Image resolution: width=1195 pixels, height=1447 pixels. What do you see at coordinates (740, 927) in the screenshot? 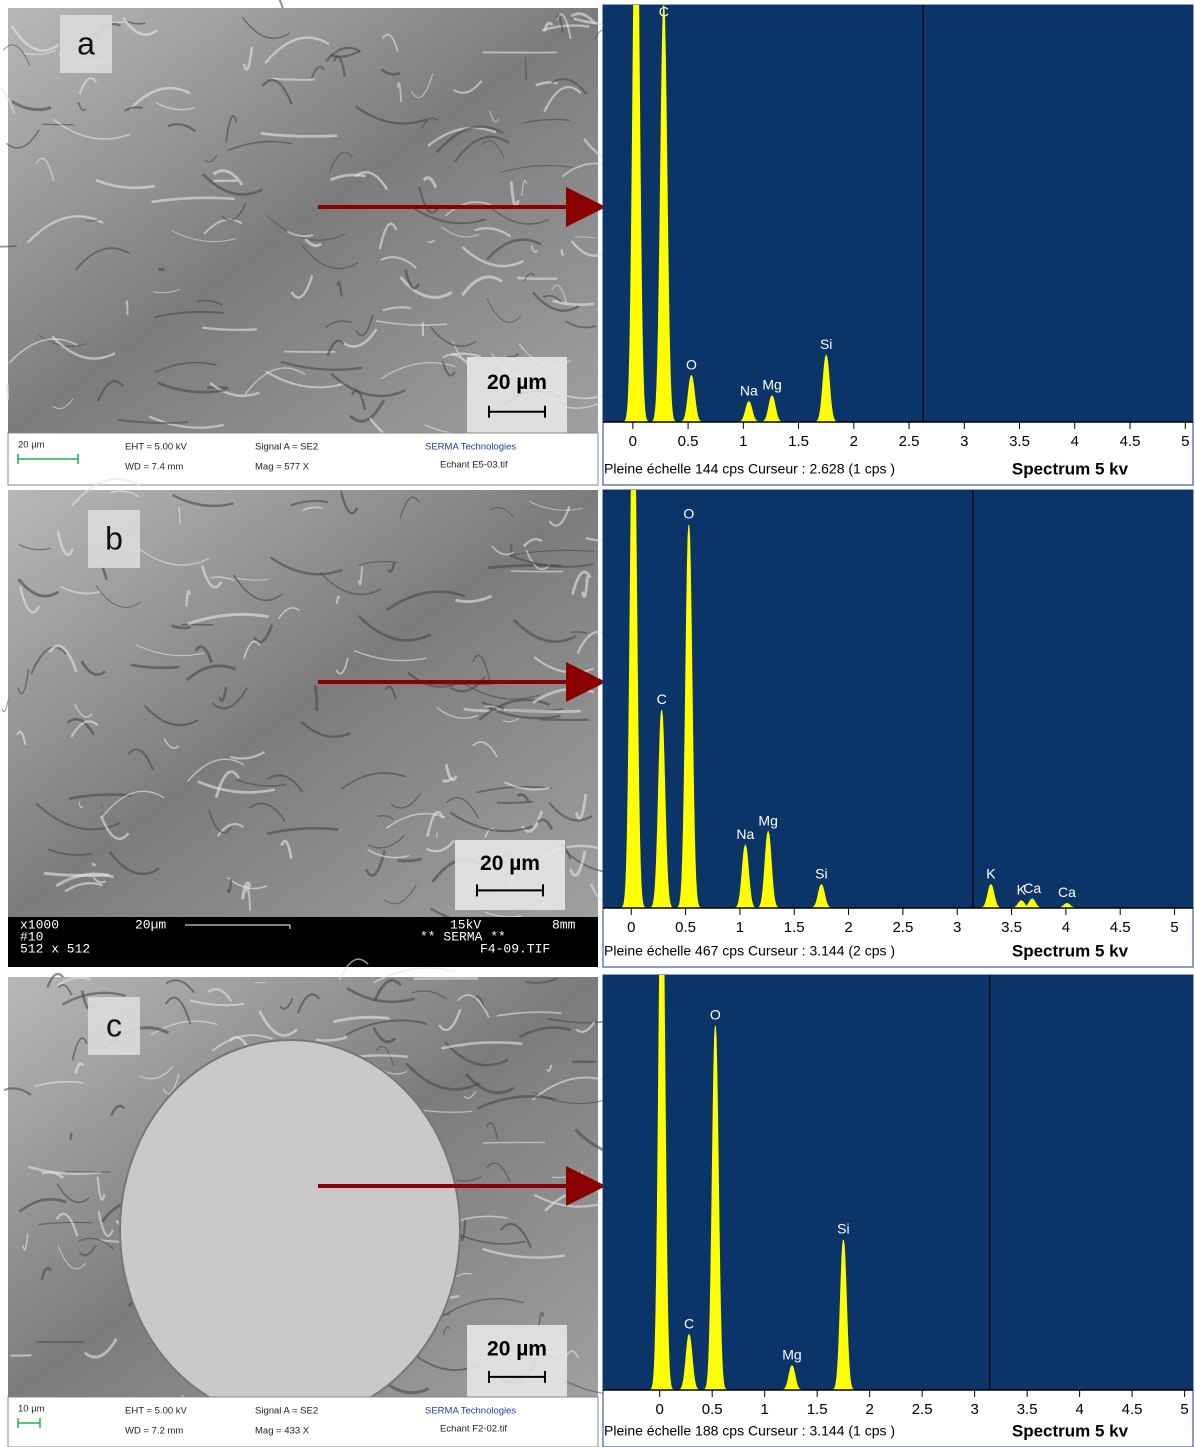
I see `x-tick-label: 1` at bounding box center [740, 927].